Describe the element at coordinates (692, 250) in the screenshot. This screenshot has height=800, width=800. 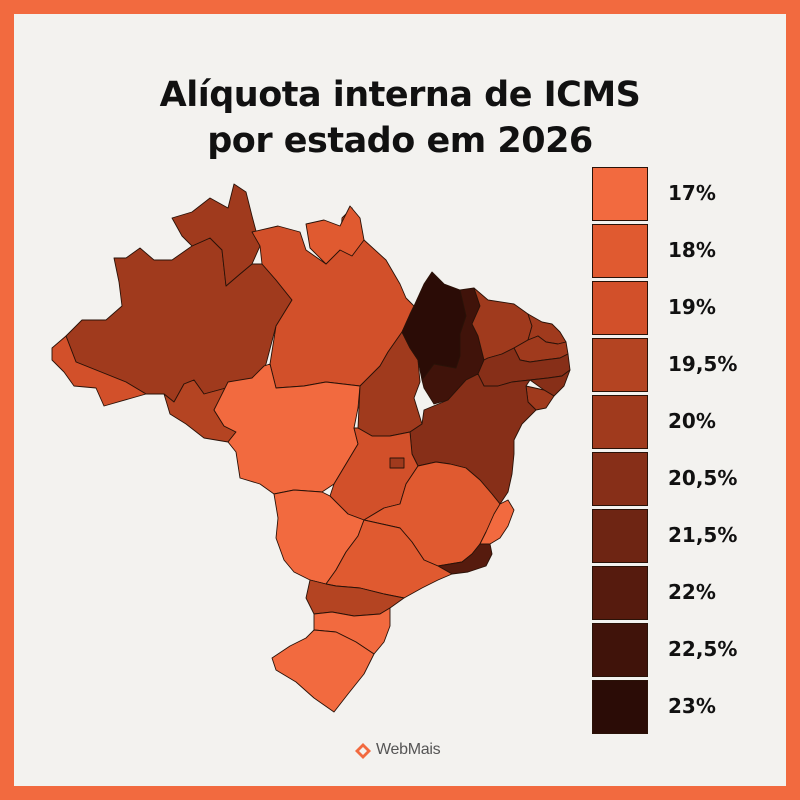
I see `legend-label: 18%` at that location.